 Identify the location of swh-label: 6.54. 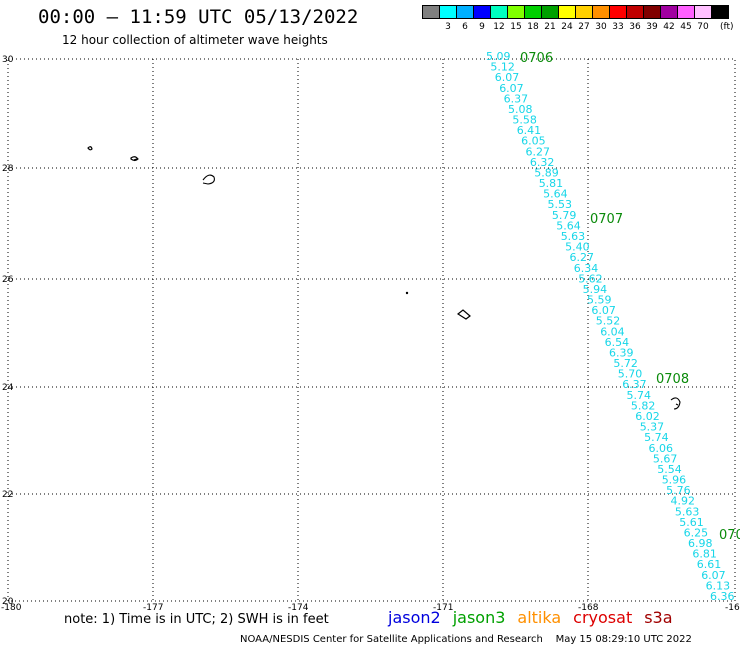
(617, 342).